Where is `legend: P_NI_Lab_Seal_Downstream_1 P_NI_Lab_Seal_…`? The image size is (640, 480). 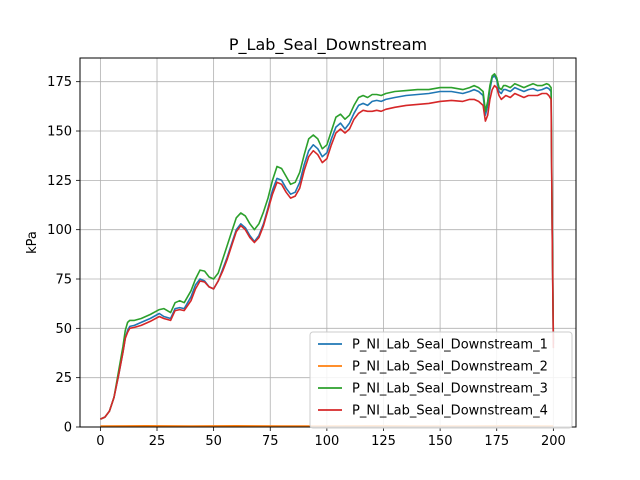
legend: P_NI_Lab_Seal_Downstream_1 P_NI_Lab_Seal_… is located at coordinates (441, 380).